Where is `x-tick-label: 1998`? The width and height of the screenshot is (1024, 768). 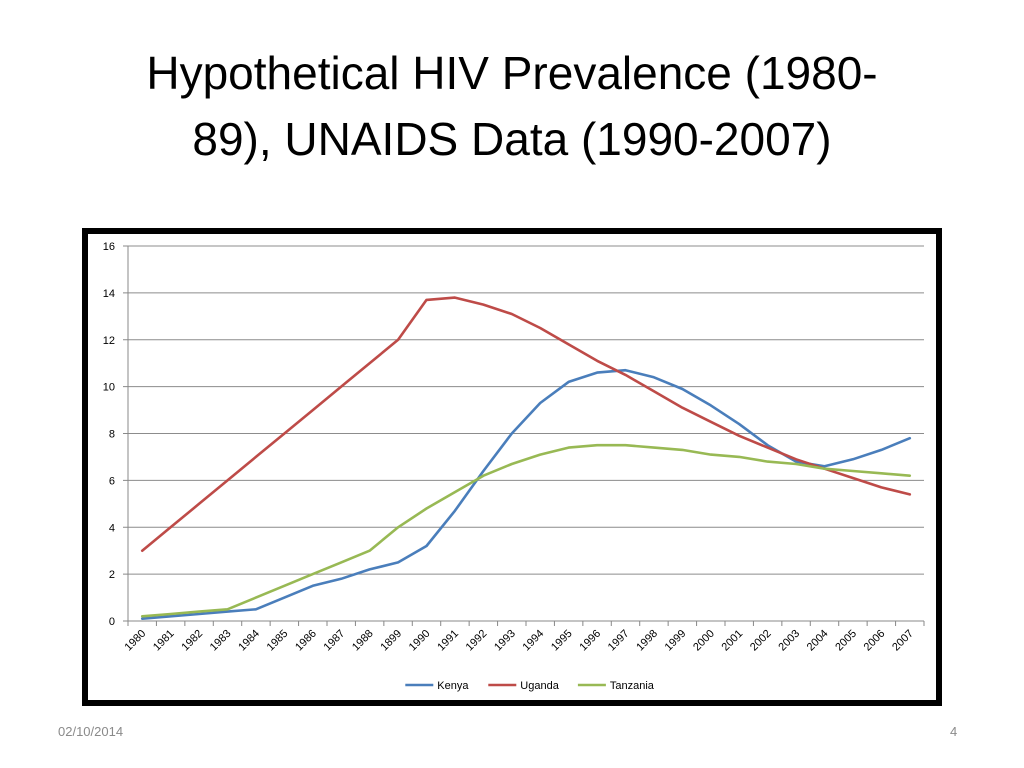 x-tick-label: 1998 is located at coordinates (647, 641).